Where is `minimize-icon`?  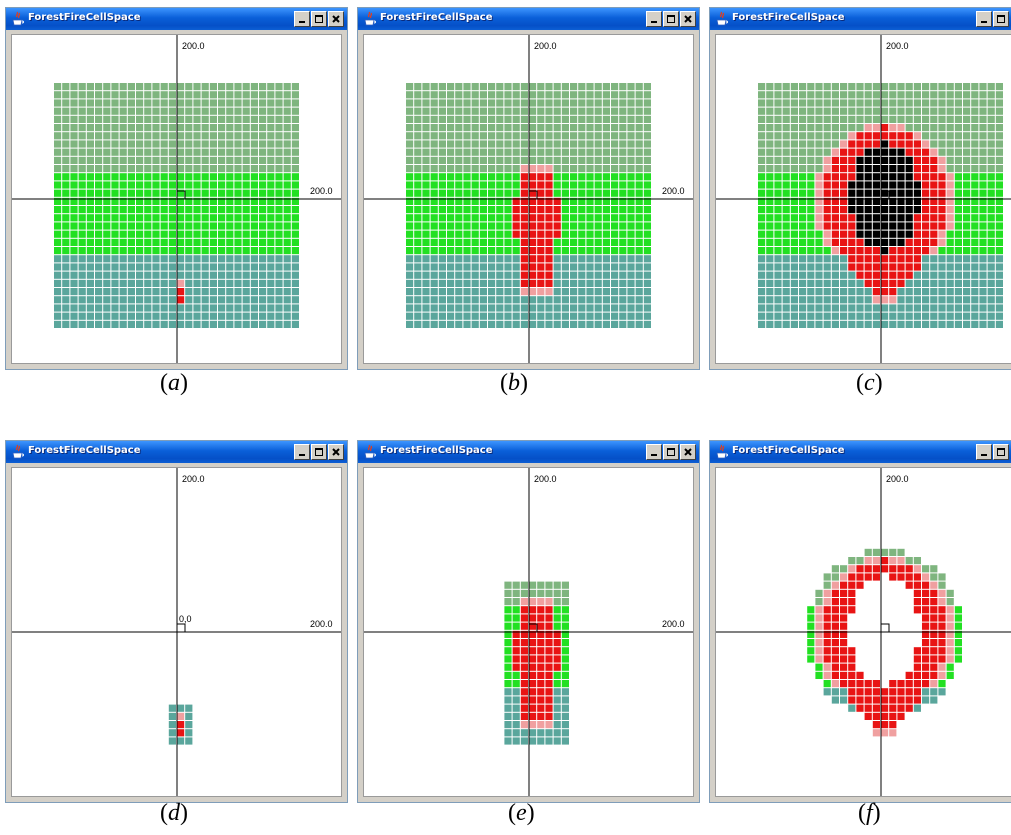 minimize-icon is located at coordinates (302, 22).